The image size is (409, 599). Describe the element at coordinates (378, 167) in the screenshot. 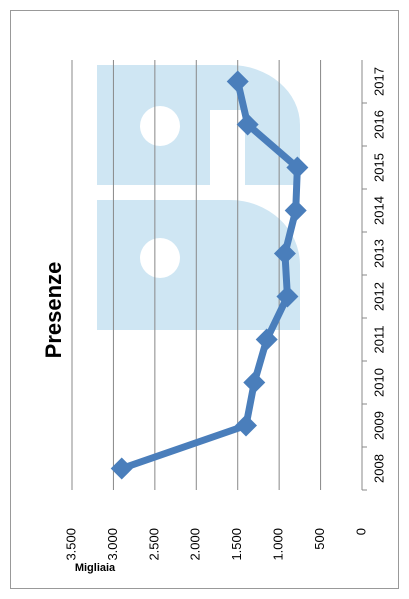

I see `x-tick-label: 2015` at that location.